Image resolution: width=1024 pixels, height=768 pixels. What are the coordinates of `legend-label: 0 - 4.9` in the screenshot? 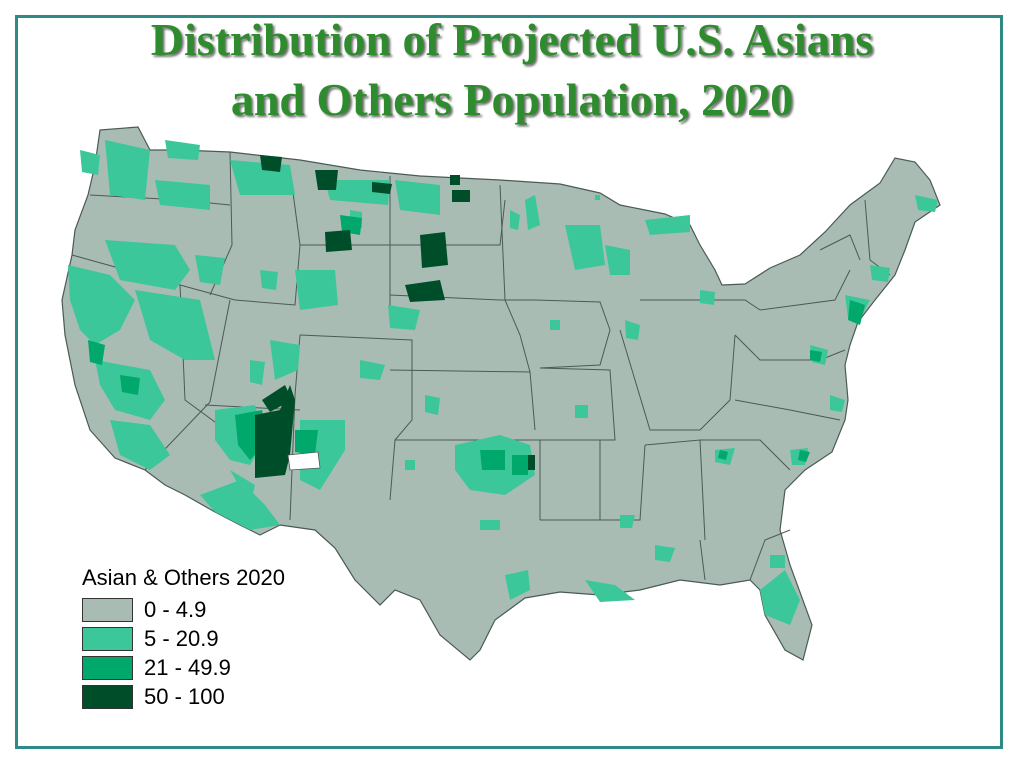 It's located at (175, 609).